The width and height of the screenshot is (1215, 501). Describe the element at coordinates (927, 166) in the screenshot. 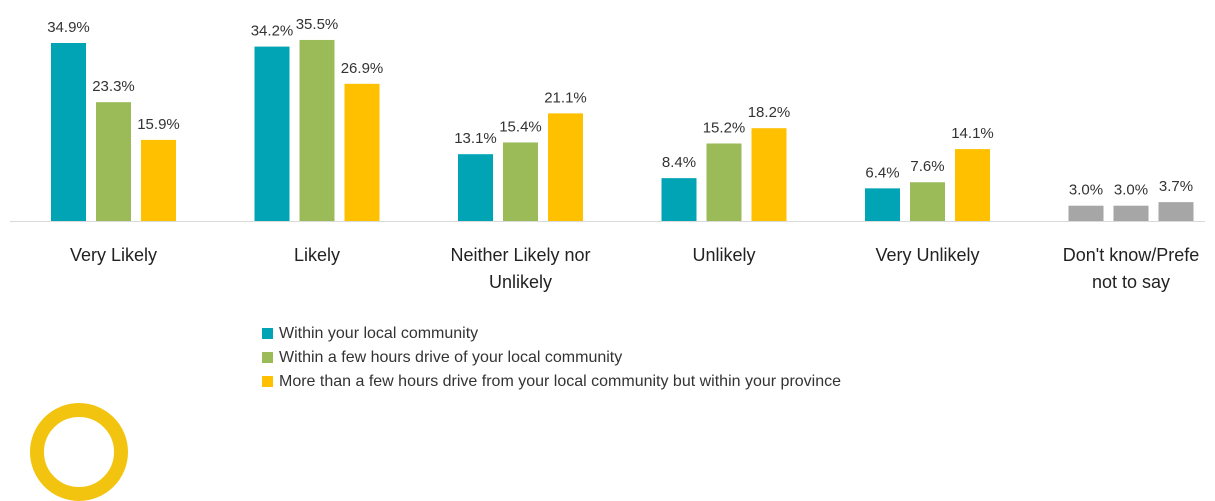

I see `data-label-4-1: 7.6%` at that location.